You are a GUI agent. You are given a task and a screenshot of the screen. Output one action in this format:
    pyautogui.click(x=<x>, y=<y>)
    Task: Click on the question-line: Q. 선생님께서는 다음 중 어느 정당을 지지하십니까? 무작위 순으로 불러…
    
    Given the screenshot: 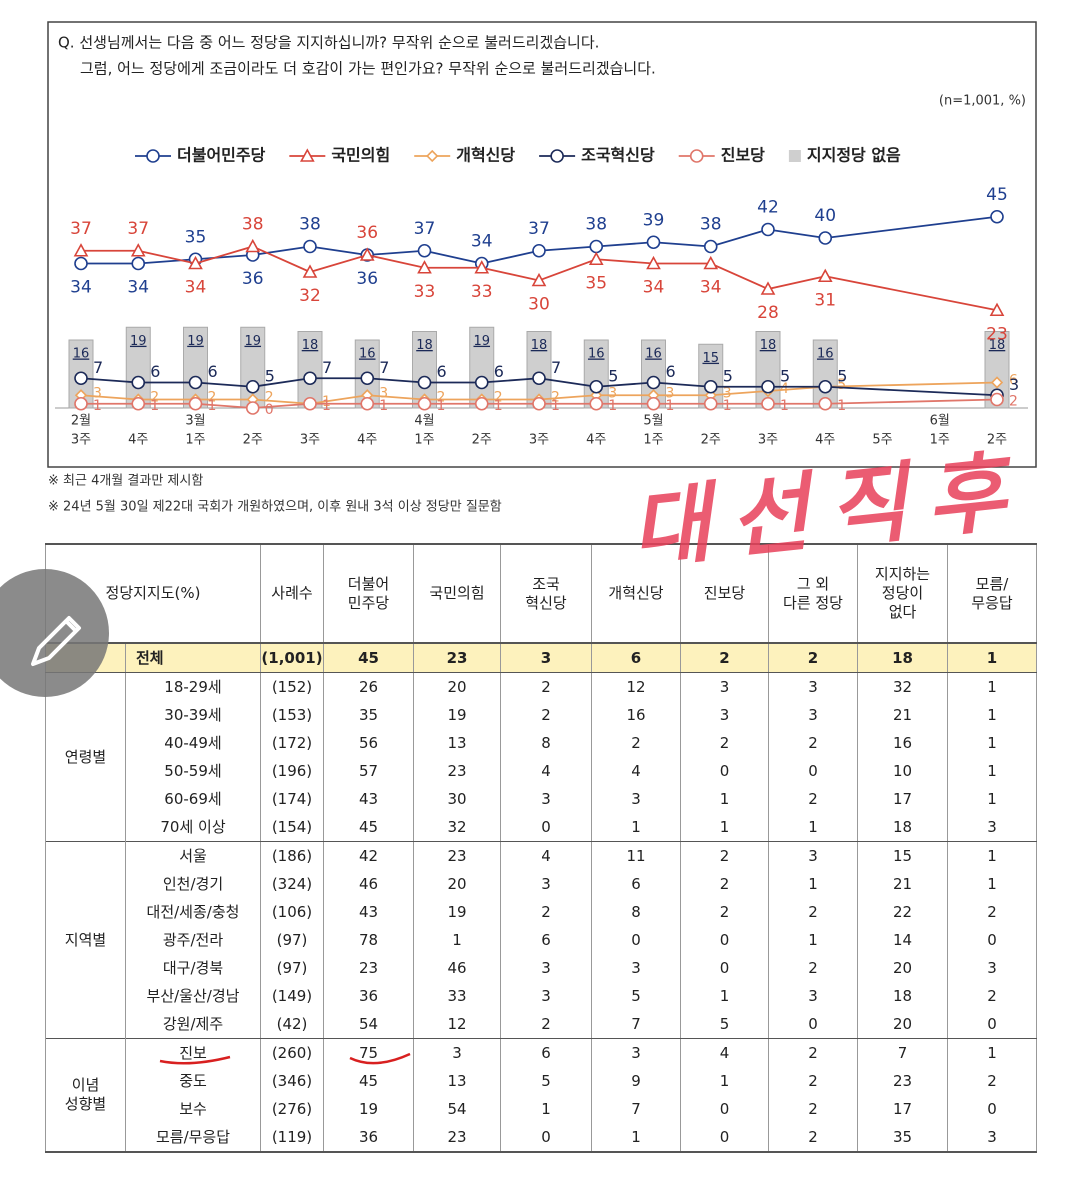 What is the action you would take?
    pyautogui.click(x=328, y=43)
    